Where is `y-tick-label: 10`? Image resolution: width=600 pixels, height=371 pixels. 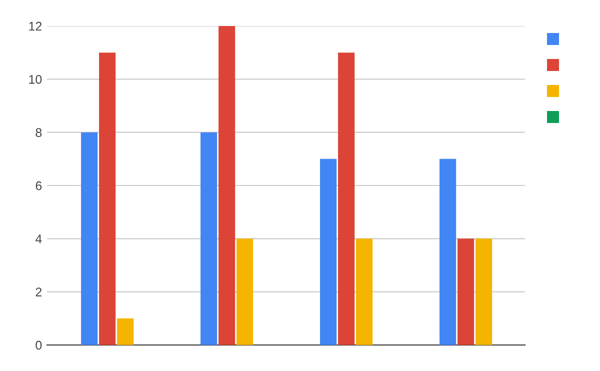
y-tick-label: 10 is located at coordinates (35, 79).